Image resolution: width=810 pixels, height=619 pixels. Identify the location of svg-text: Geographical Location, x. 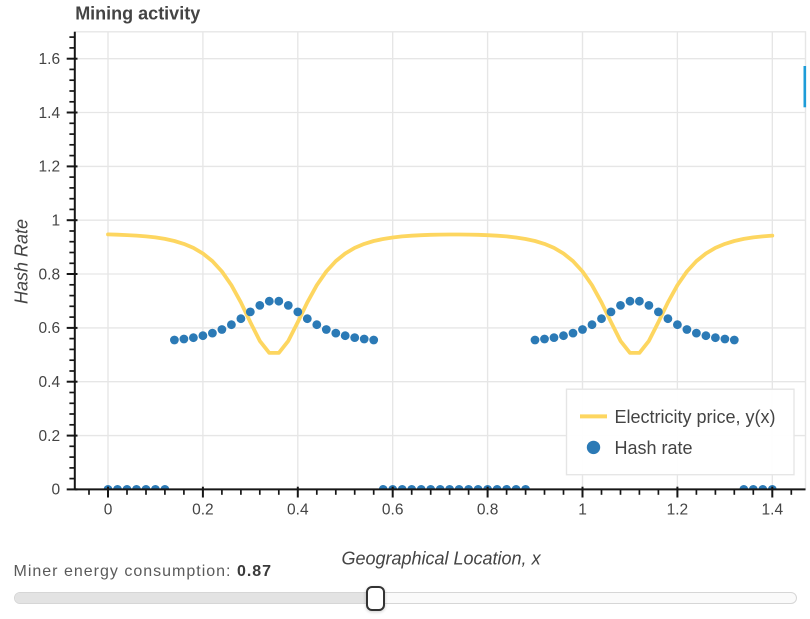
(441, 559).